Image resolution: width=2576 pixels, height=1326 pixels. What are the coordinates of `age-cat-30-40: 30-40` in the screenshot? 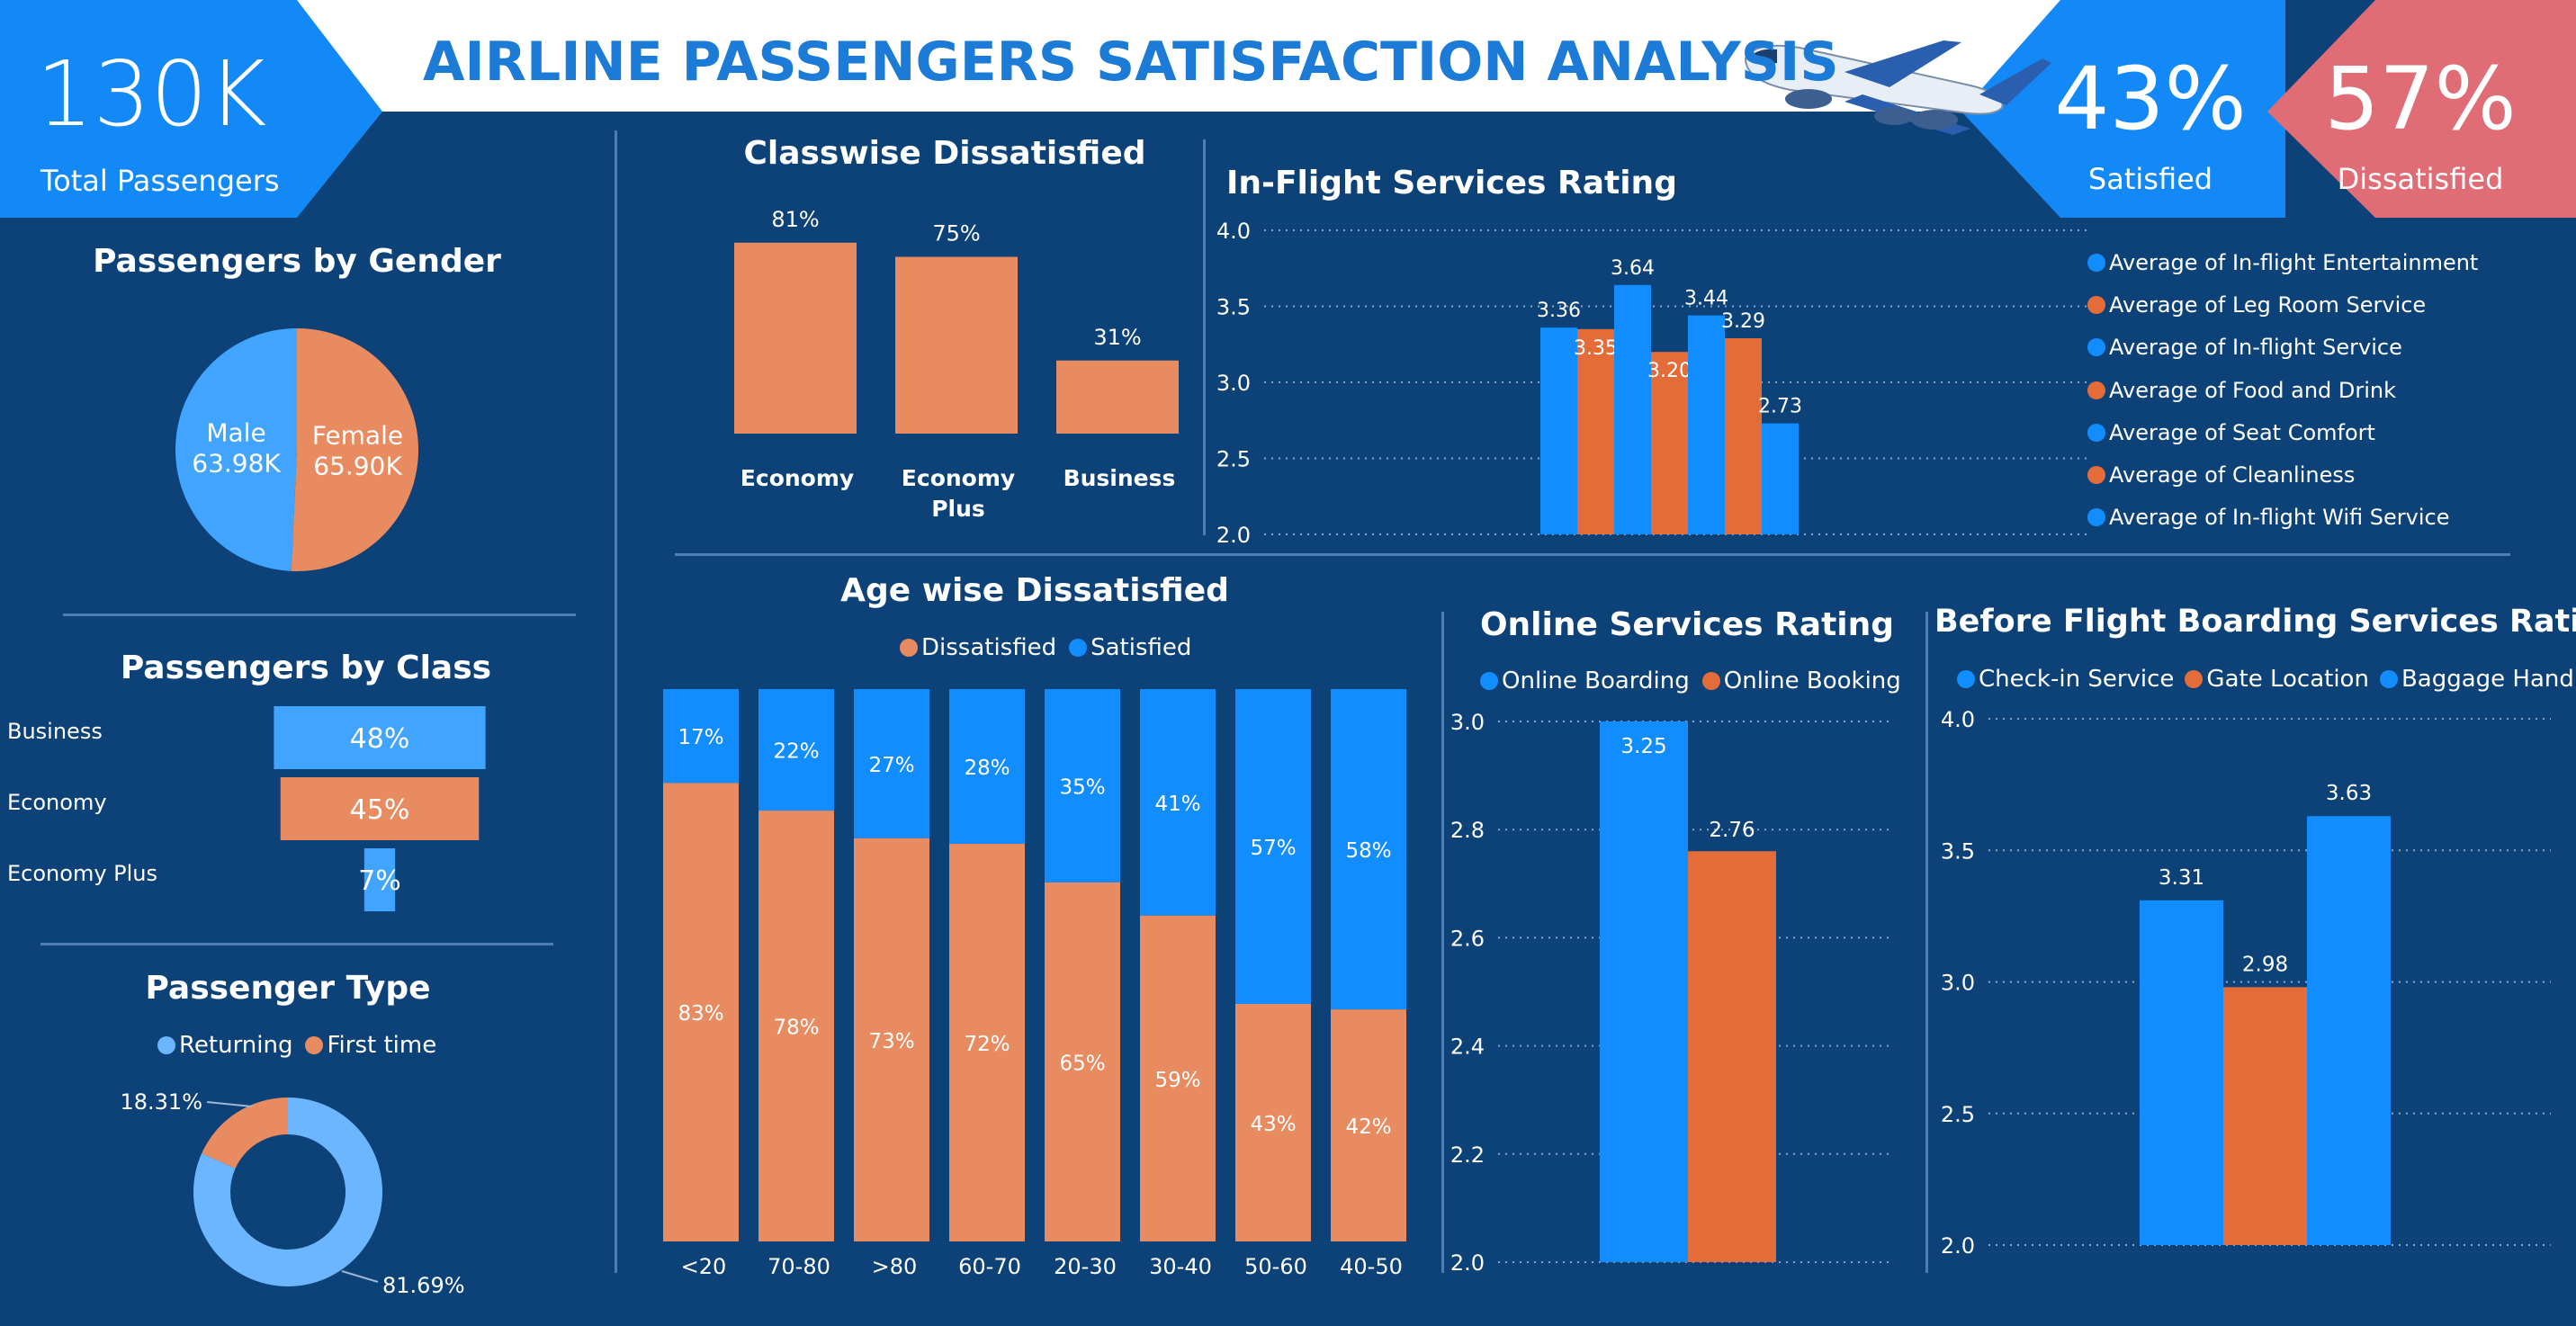 It's located at (1180, 1266).